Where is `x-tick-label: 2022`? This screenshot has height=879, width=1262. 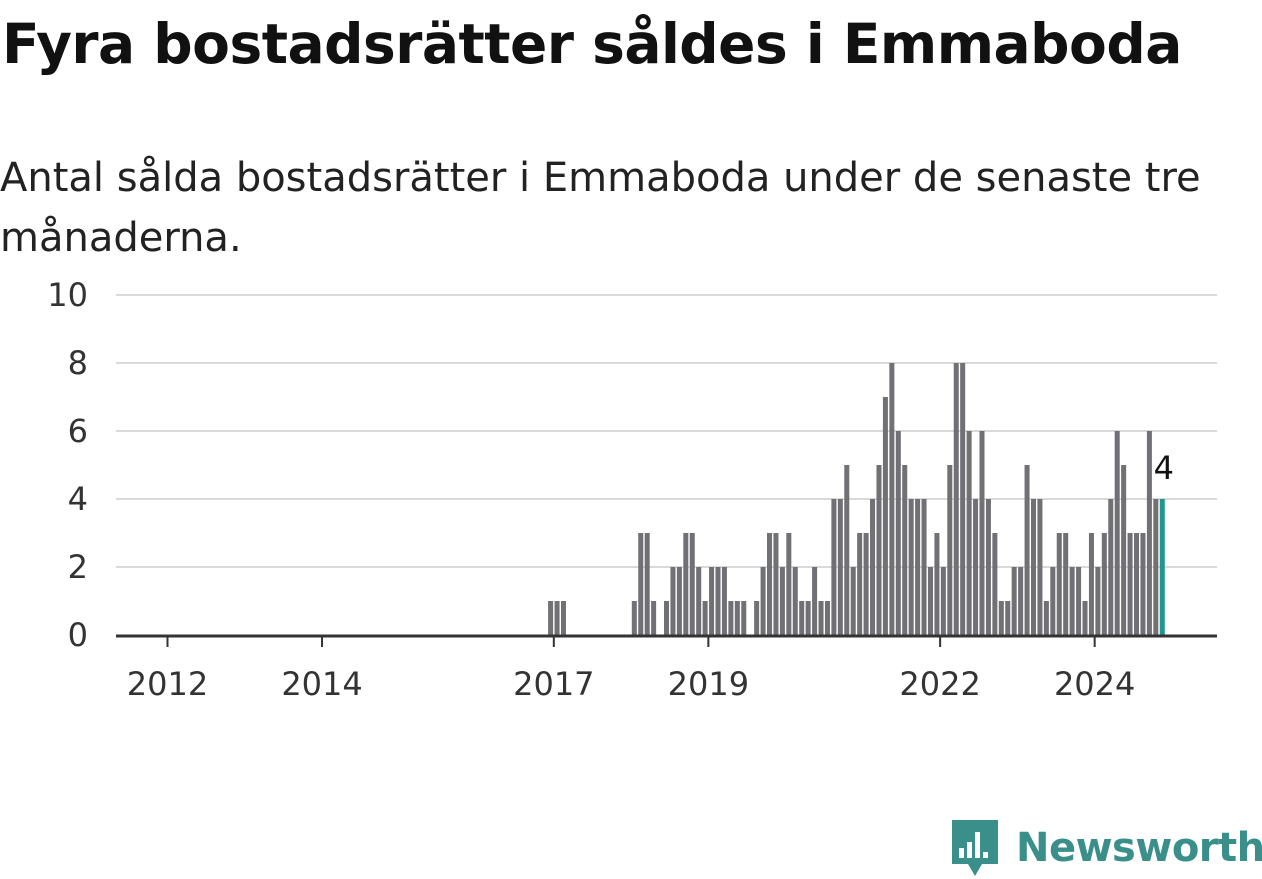
x-tick-label: 2022 is located at coordinates (939, 684).